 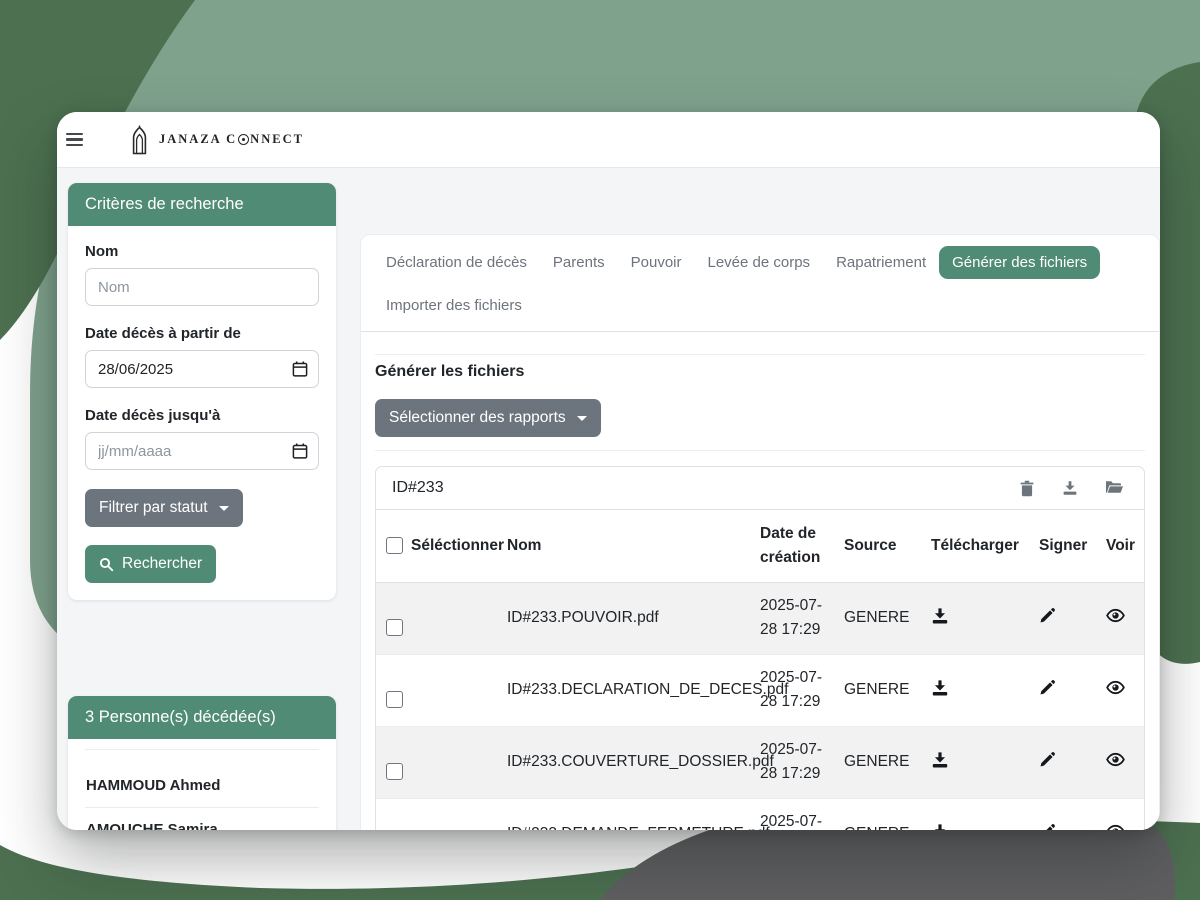 What do you see at coordinates (418, 487) in the screenshot?
I see `group-id-label: ID#233` at bounding box center [418, 487].